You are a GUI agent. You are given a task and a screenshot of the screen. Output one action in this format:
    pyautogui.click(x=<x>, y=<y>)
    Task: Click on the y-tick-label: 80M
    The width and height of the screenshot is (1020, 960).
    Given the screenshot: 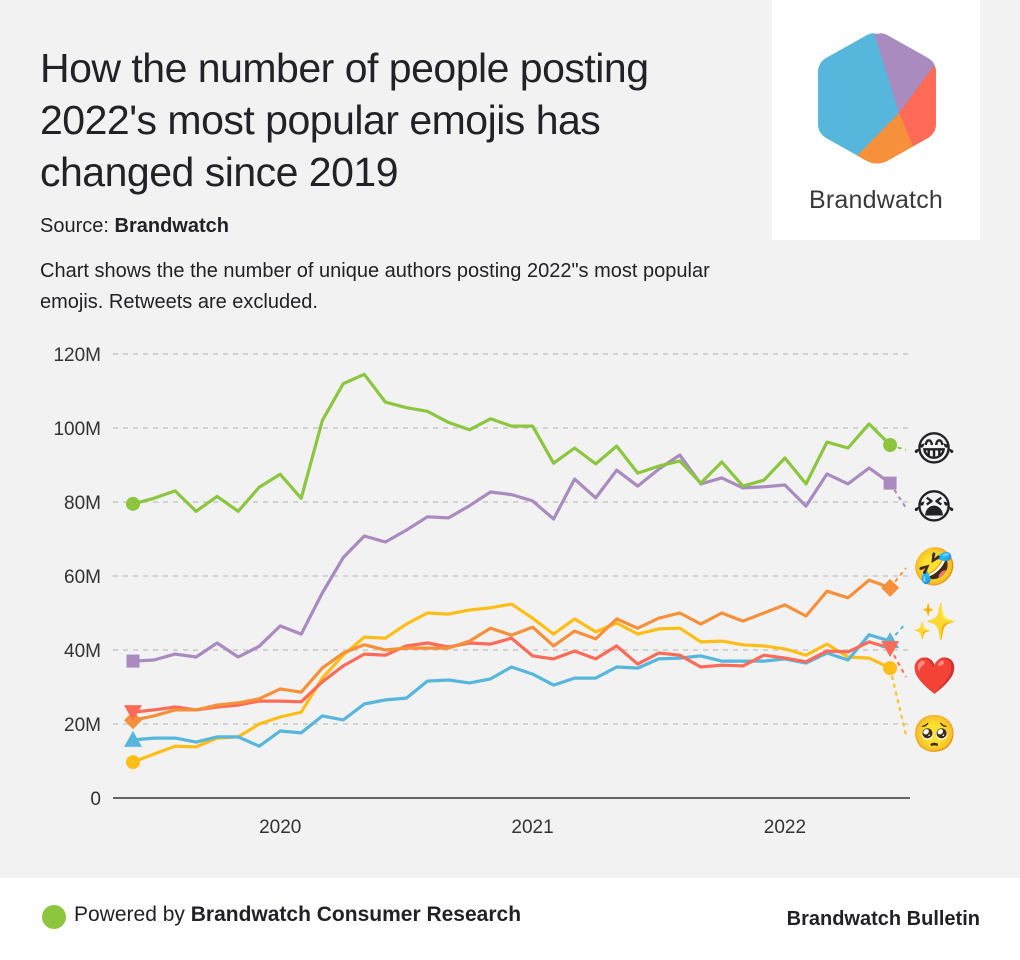 What is the action you would take?
    pyautogui.click(x=82, y=503)
    